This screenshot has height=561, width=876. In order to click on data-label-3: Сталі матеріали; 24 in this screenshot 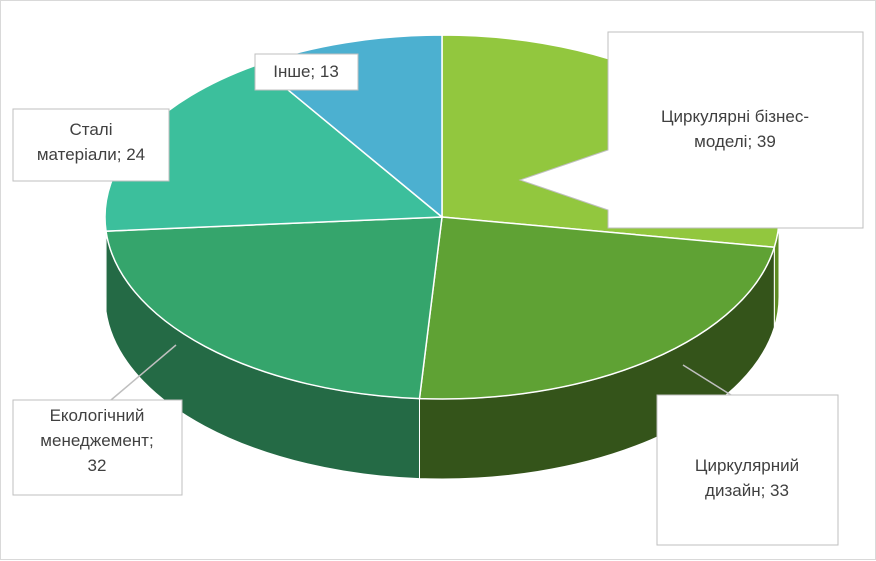, I will do `click(91, 142)`.